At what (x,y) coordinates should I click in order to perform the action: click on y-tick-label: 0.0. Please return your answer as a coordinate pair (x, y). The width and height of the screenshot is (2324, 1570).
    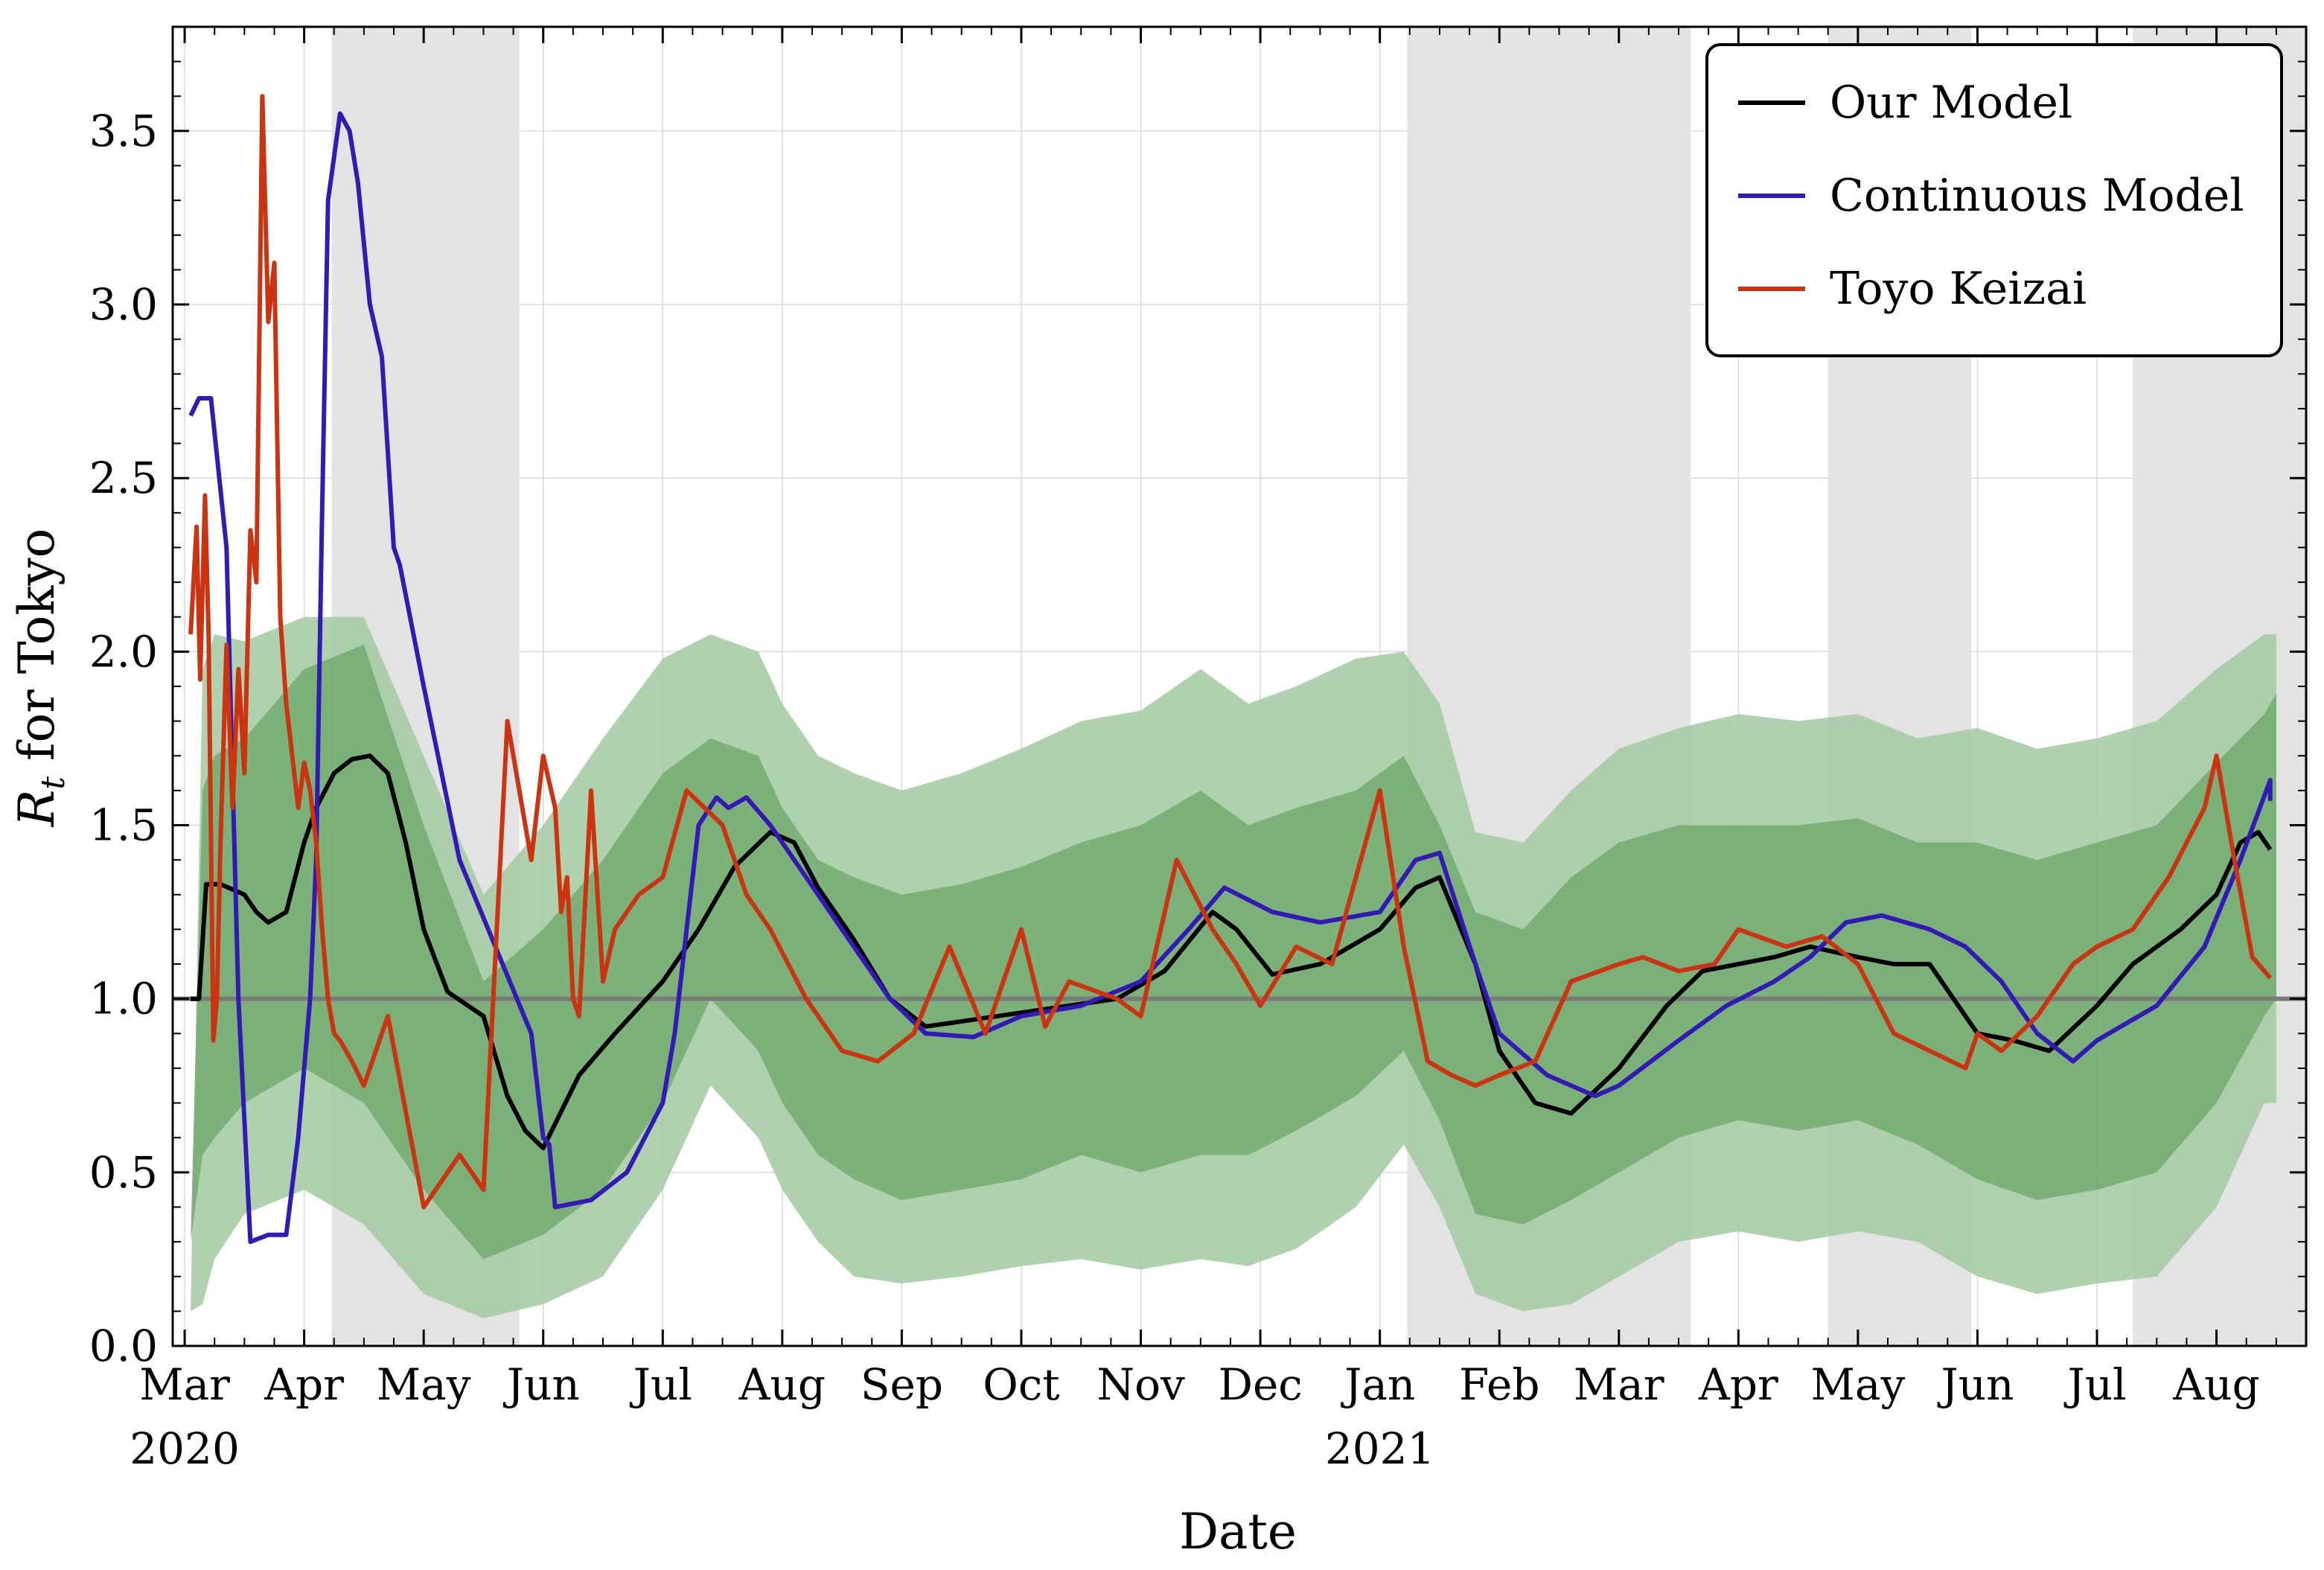
    Looking at the image, I should click on (124, 1346).